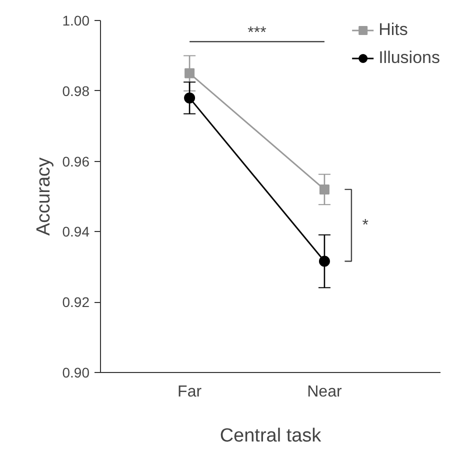  What do you see at coordinates (76, 20) in the screenshot?
I see `y-tick-label: 1.00` at bounding box center [76, 20].